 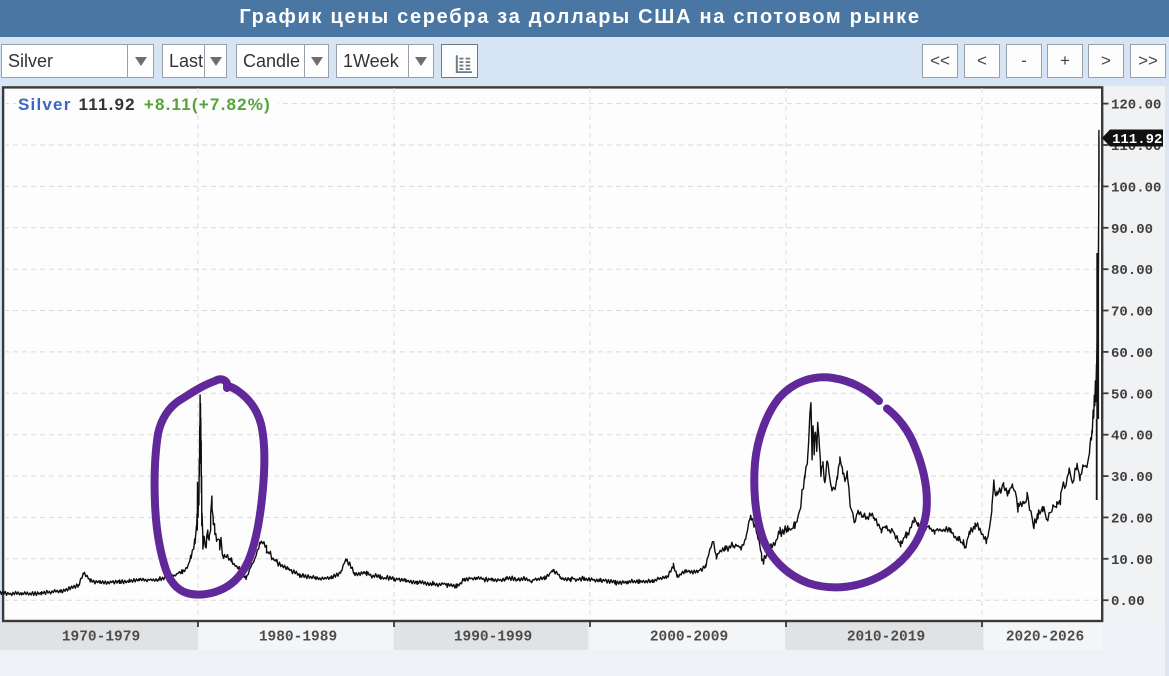 I want to click on svg-text: 80.00, so click(x=1132, y=271).